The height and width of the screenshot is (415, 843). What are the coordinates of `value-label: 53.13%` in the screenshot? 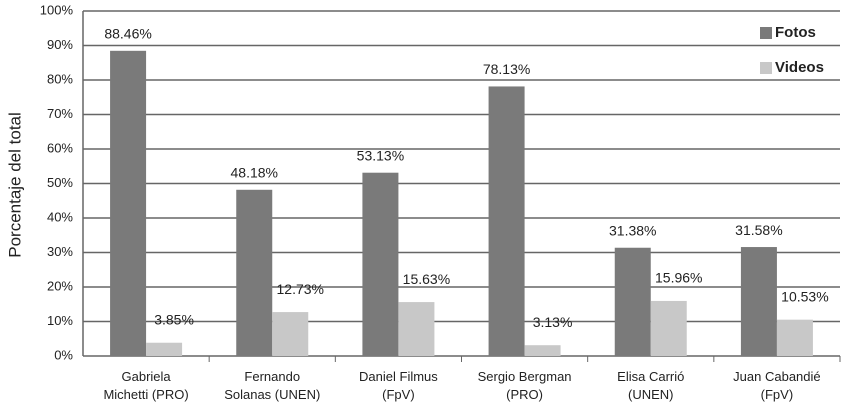 It's located at (380, 155).